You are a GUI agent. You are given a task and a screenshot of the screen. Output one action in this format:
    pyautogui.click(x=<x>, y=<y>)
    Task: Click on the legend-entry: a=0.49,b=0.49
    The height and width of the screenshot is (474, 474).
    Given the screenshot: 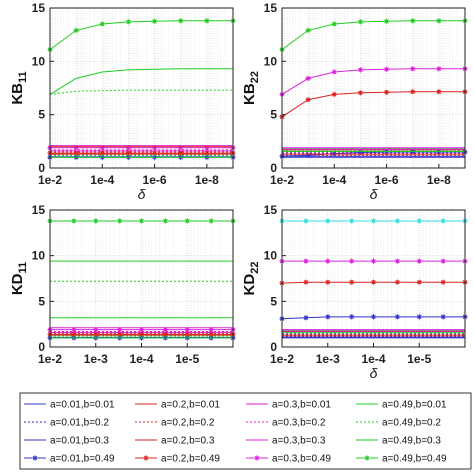 What is the action you would take?
    pyautogui.click(x=401, y=459)
    